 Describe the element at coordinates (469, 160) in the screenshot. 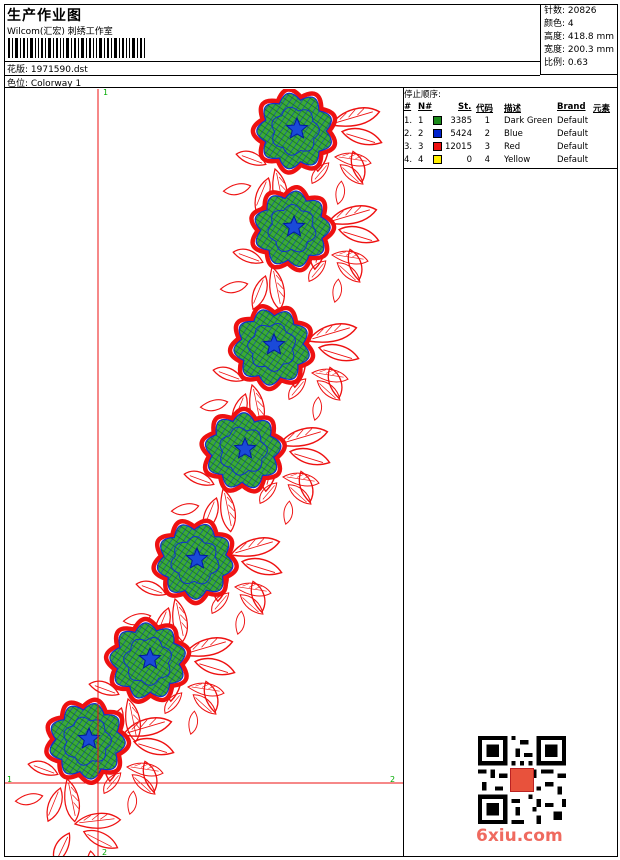

I see `stitch-count-cell: 0` at that location.